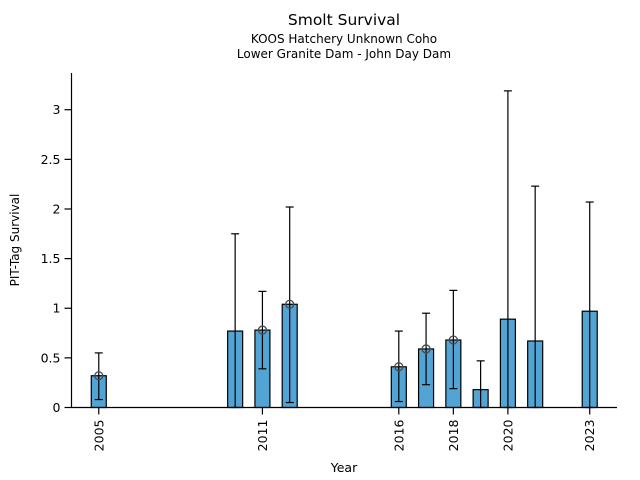  I want to click on marker-2016, so click(399, 367).